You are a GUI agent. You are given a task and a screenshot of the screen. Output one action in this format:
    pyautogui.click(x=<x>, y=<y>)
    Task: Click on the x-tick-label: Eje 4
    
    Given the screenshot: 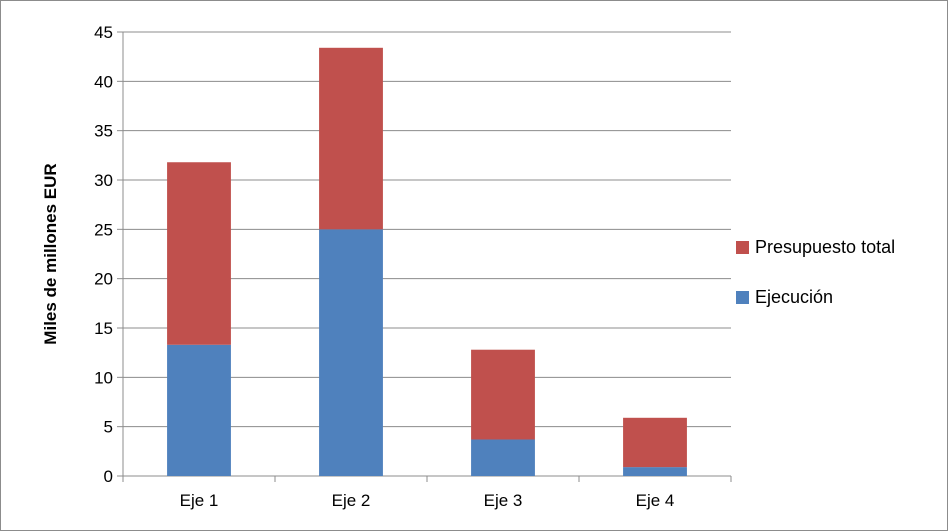 What is the action you would take?
    pyautogui.click(x=655, y=500)
    